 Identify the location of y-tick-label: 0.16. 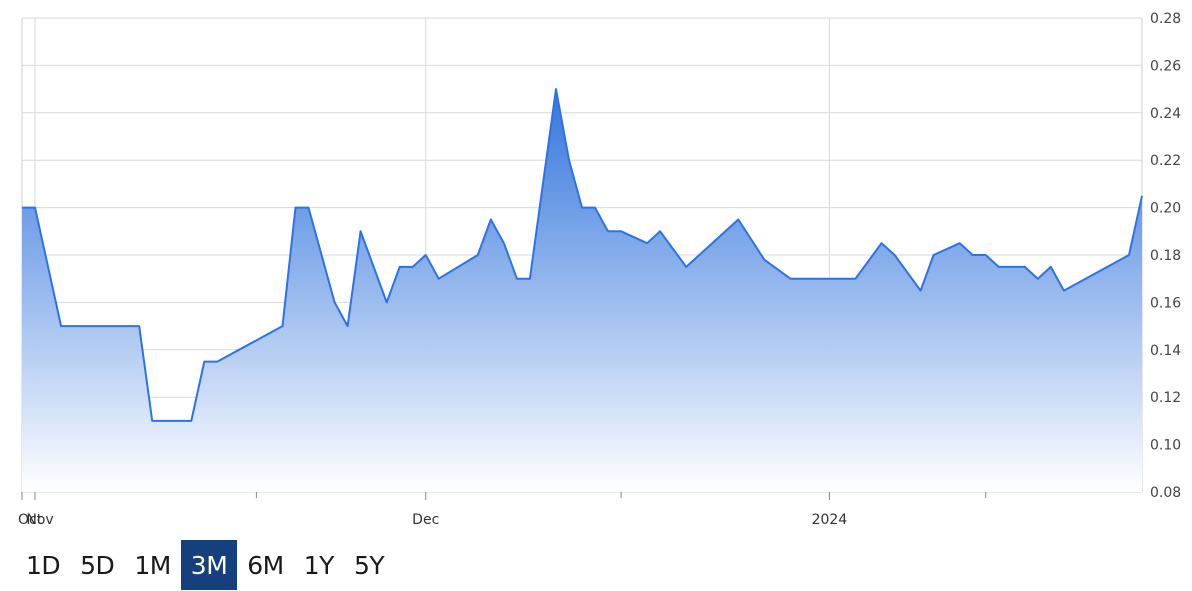
(1165, 303).